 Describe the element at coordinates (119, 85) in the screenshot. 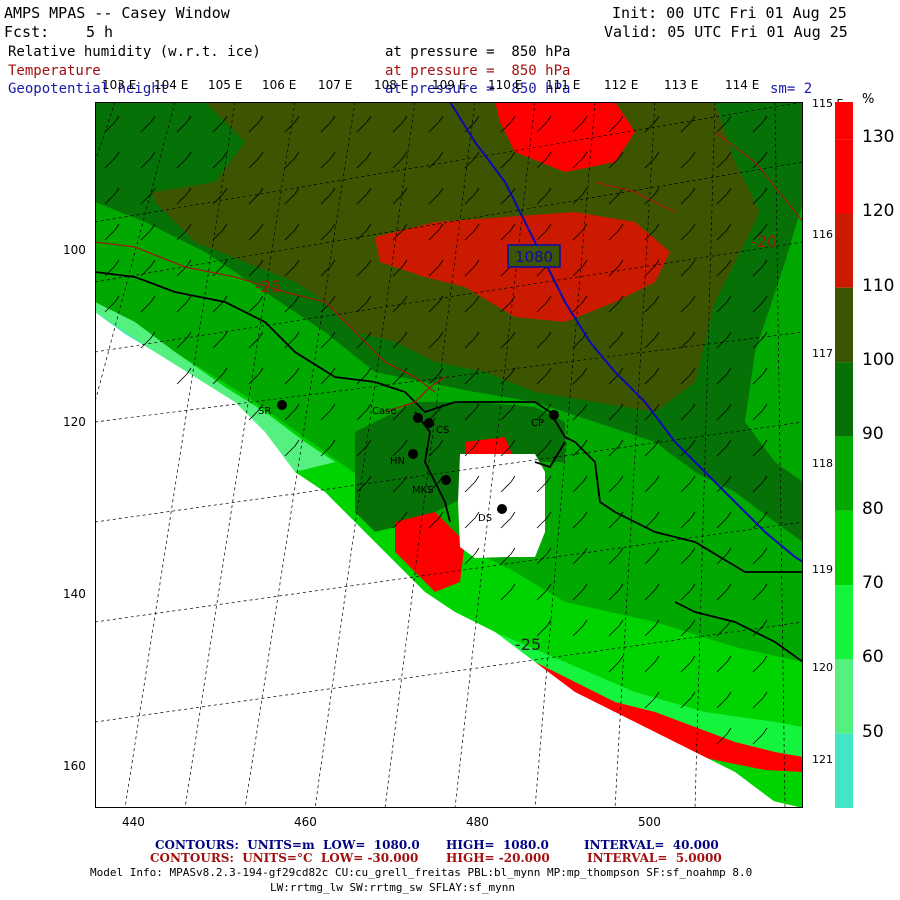

I see `lon-label-top: 103 E` at that location.